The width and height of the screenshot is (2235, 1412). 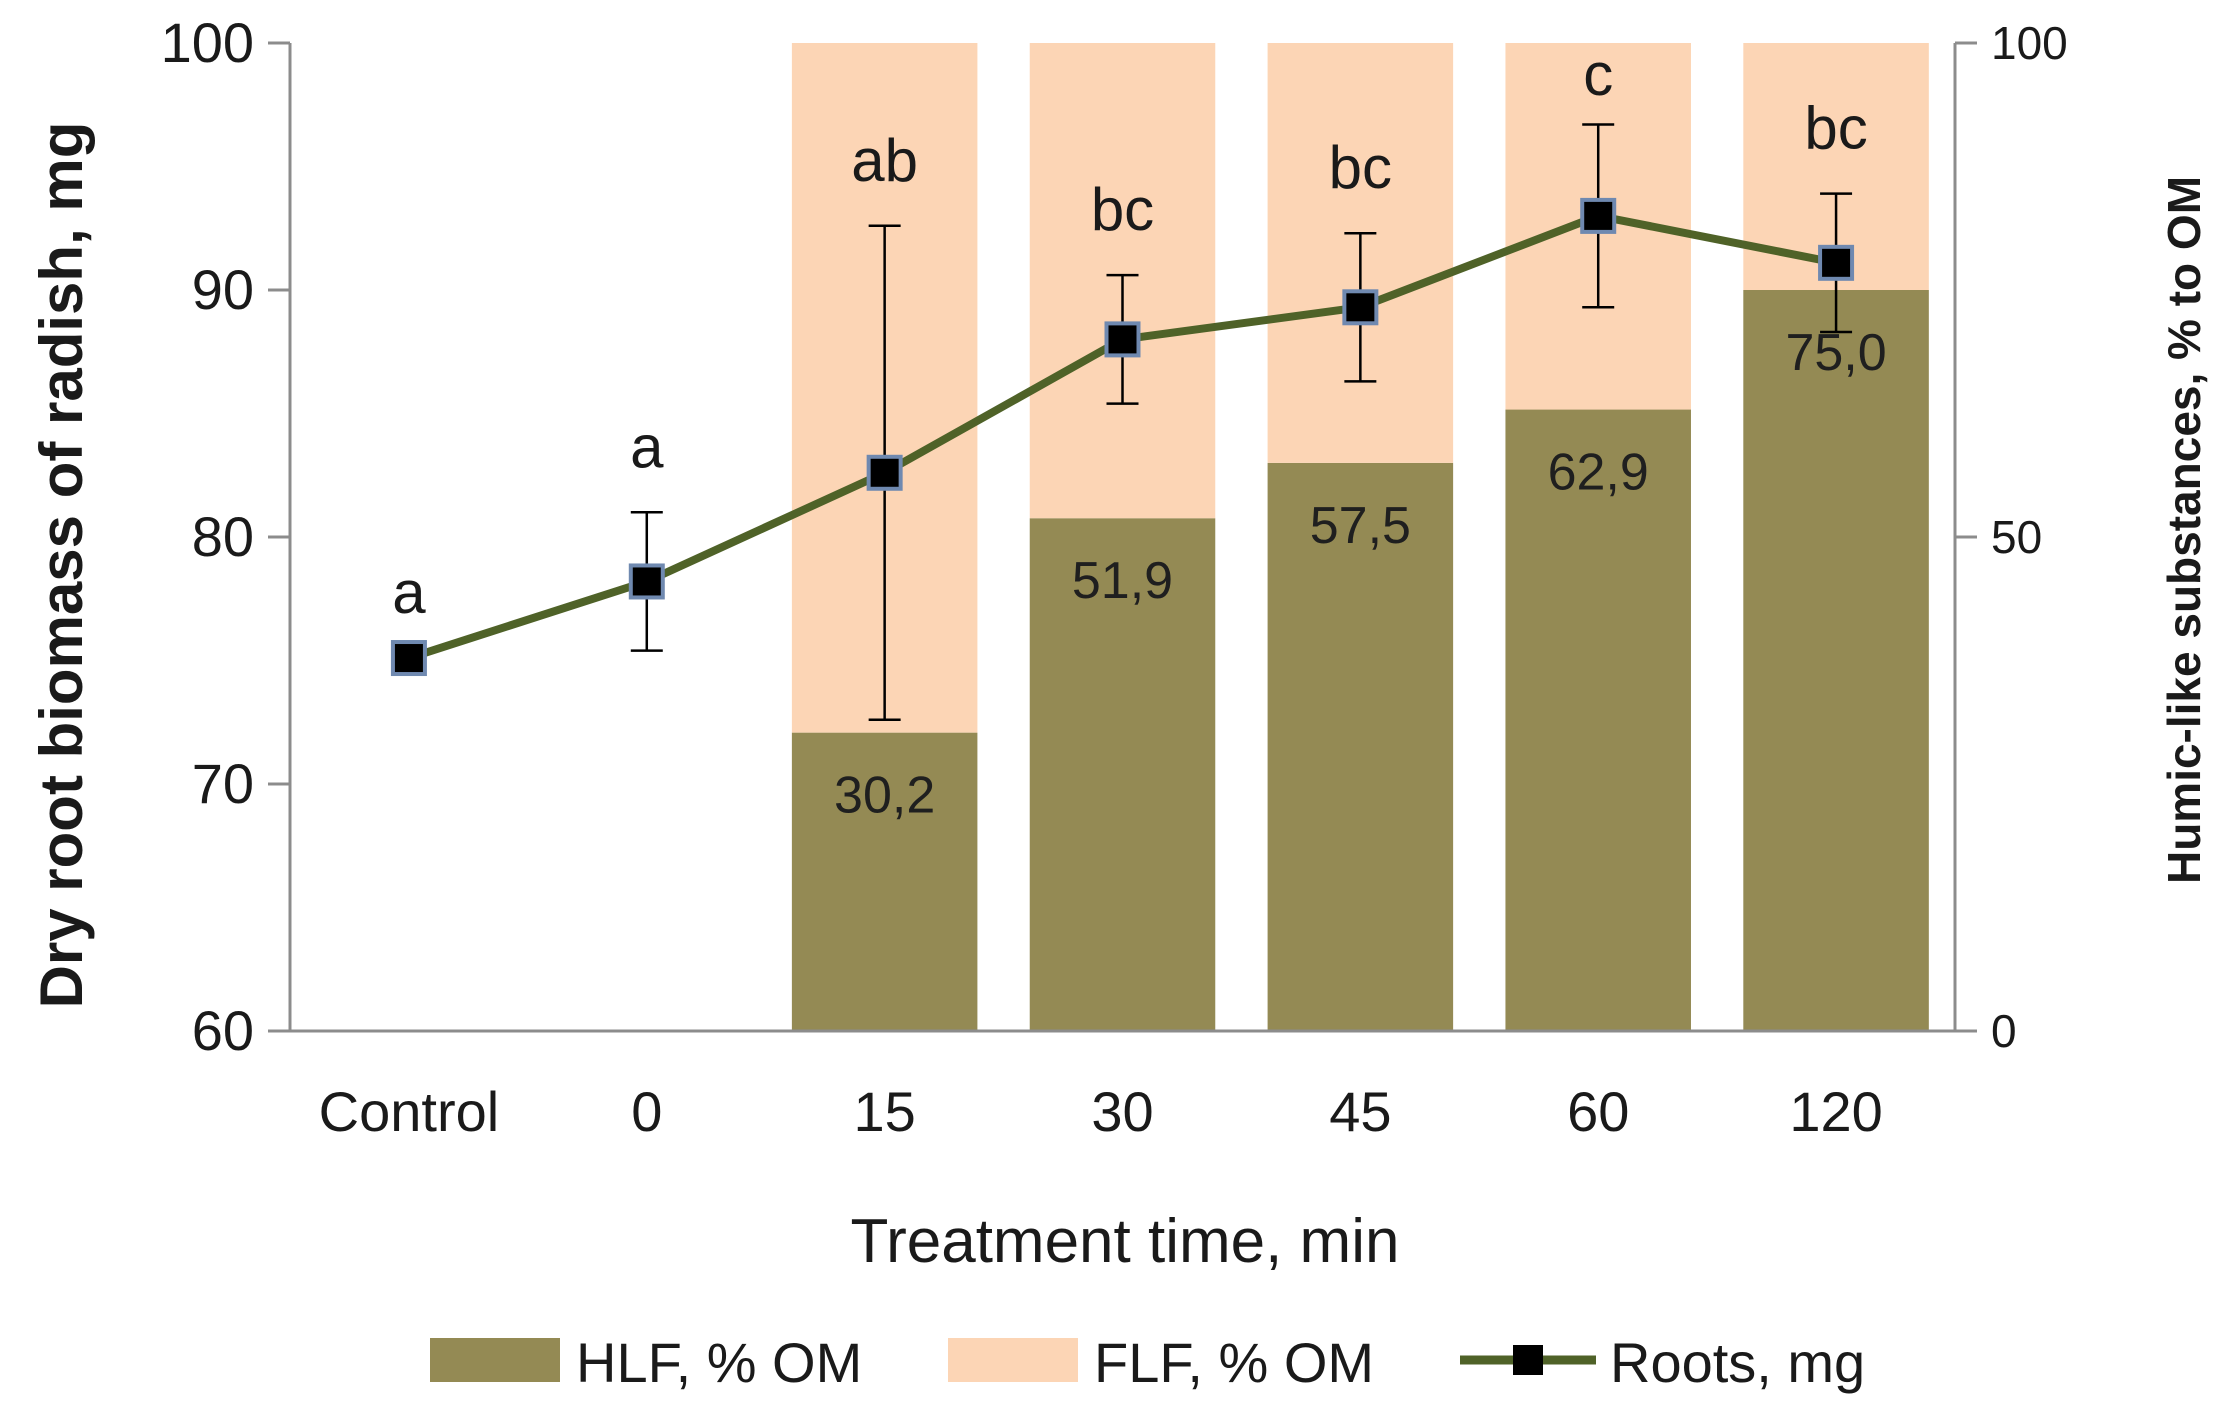 What do you see at coordinates (223, 289) in the screenshot?
I see `y-tick-label-90: 90` at bounding box center [223, 289].